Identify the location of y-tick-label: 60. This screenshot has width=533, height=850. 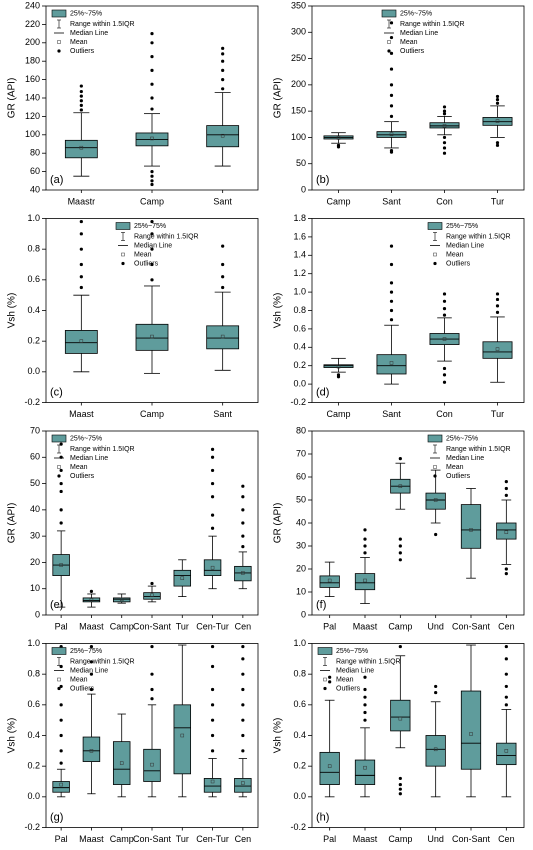
(35, 171).